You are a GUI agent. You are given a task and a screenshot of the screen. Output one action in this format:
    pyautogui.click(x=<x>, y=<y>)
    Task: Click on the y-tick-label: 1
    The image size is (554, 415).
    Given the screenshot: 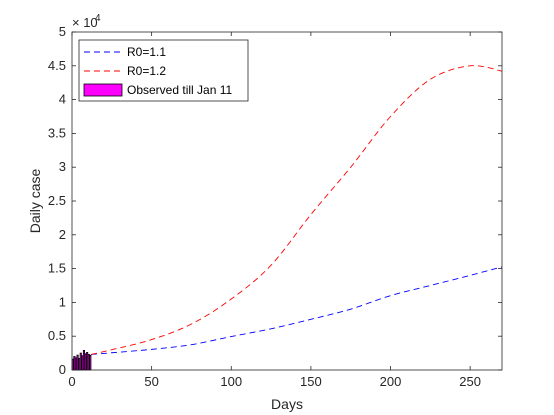 What is the action you would take?
    pyautogui.click(x=62, y=301)
    